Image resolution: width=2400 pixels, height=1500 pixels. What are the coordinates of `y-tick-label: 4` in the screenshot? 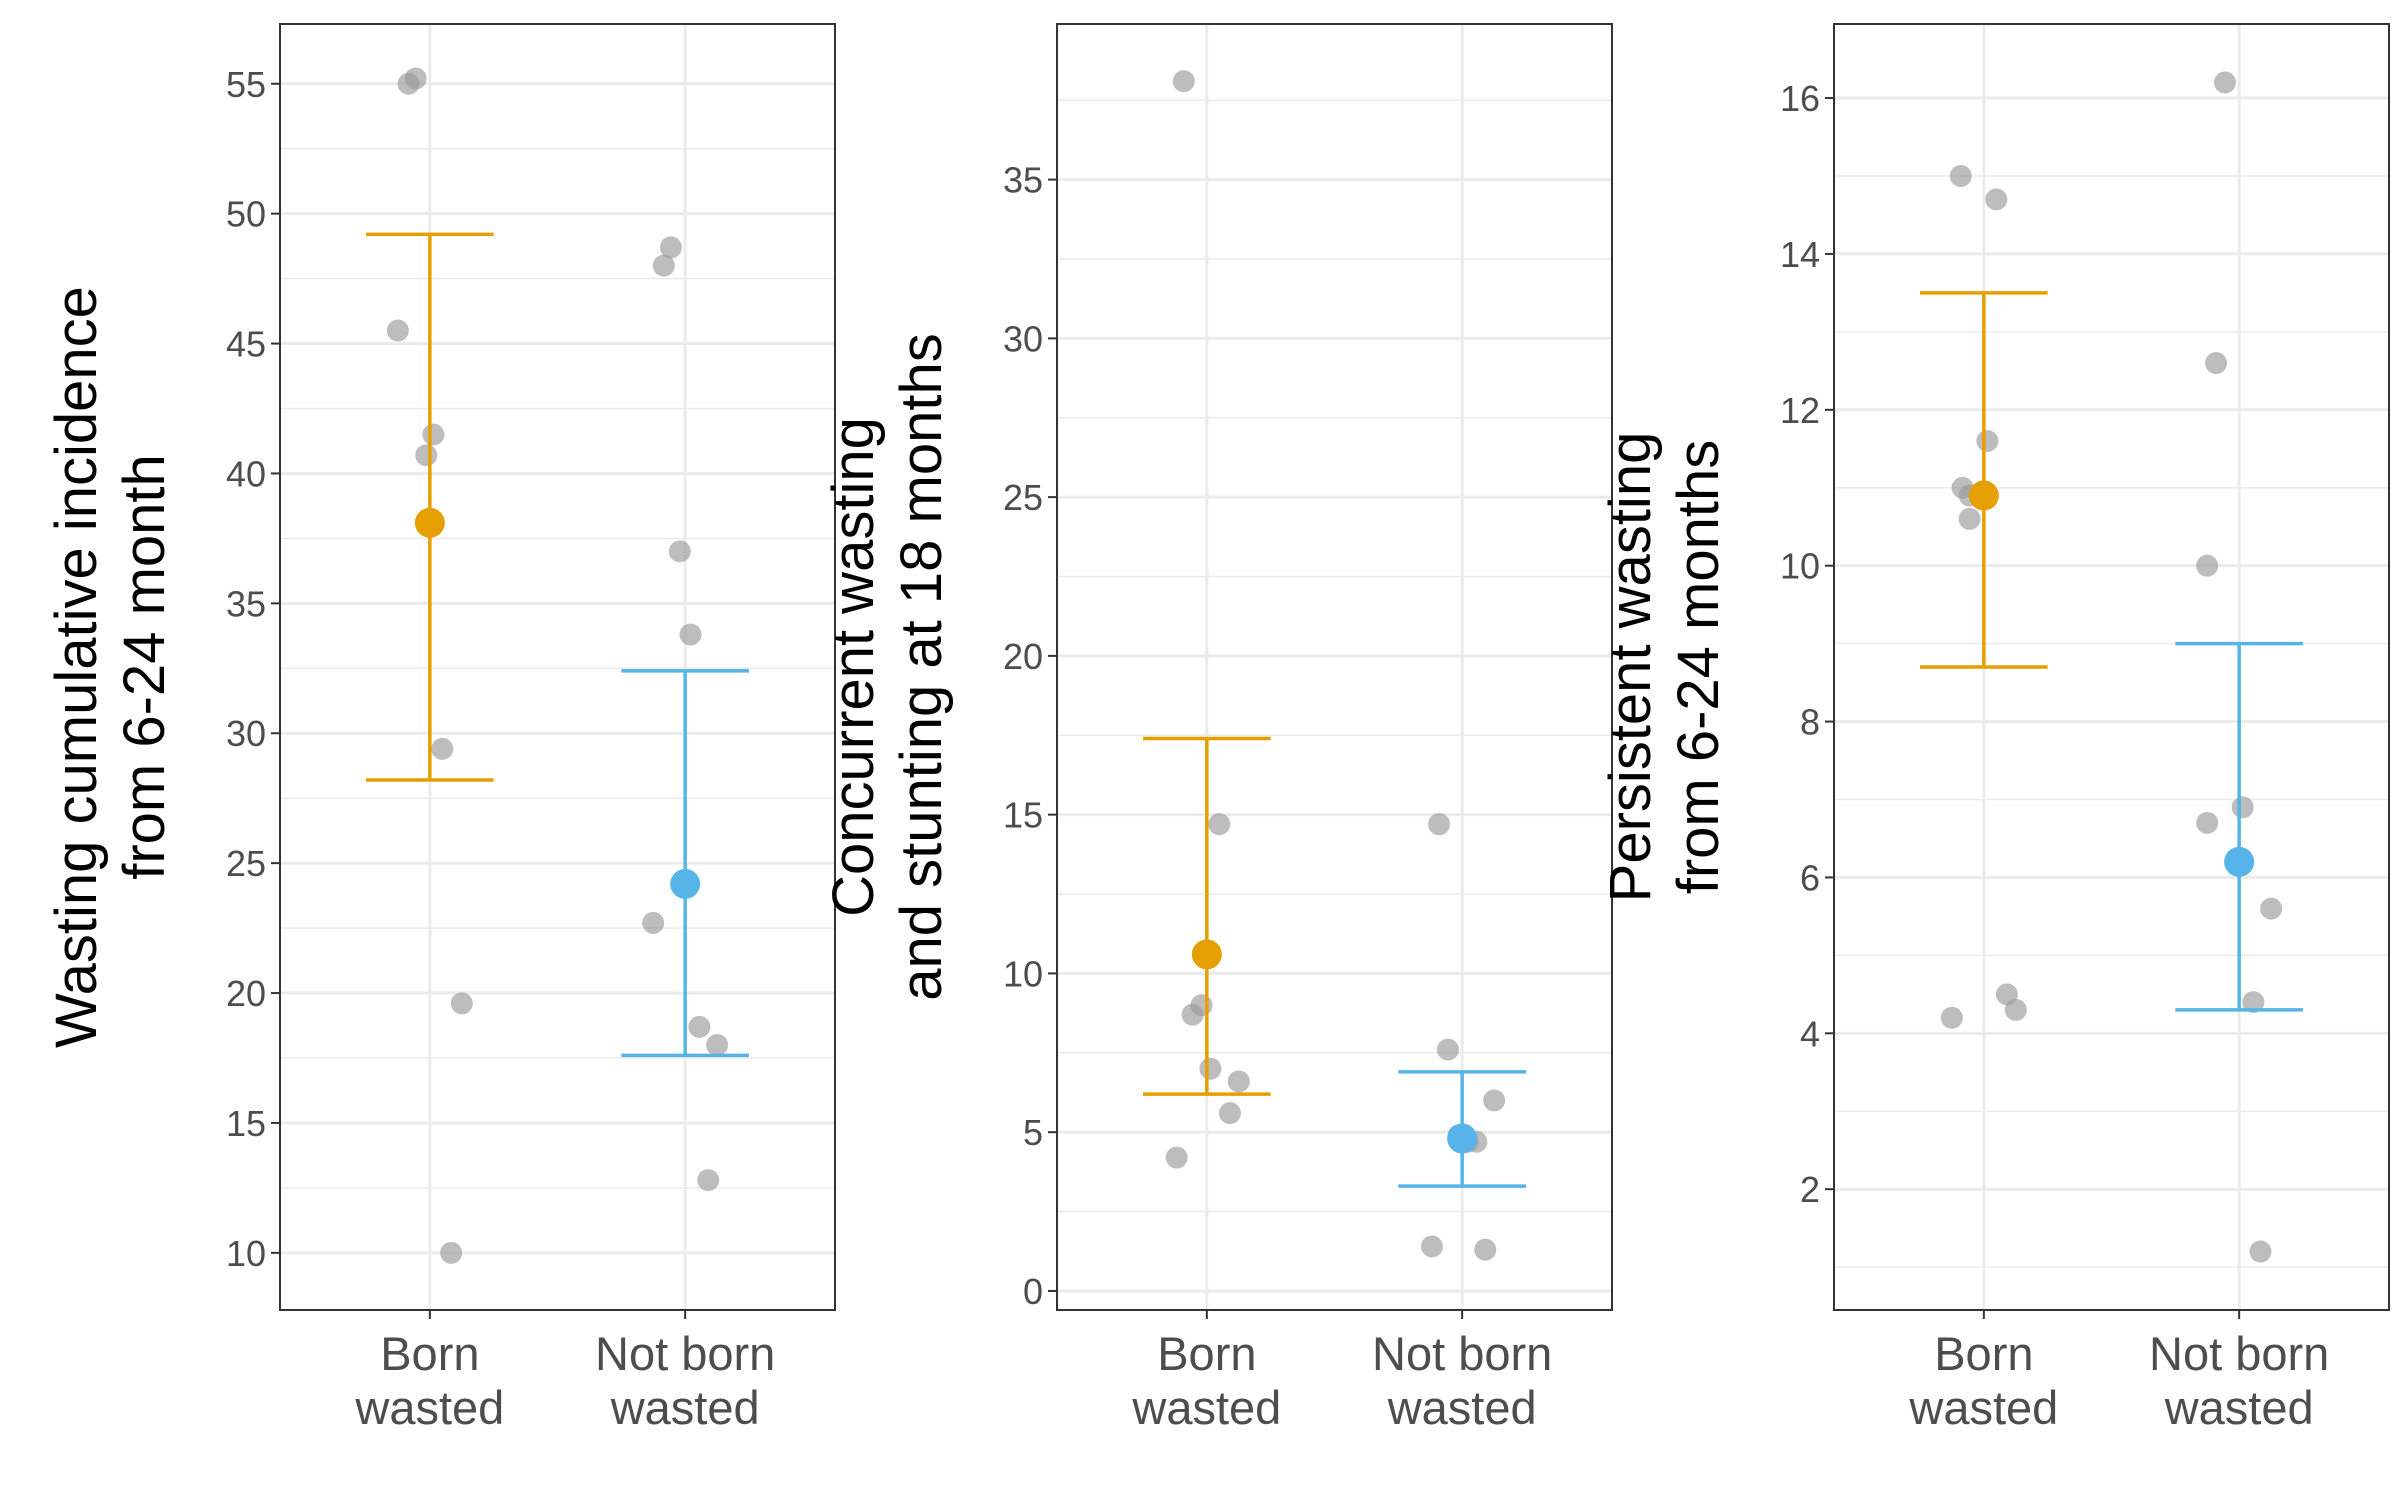 It's located at (1810, 1033).